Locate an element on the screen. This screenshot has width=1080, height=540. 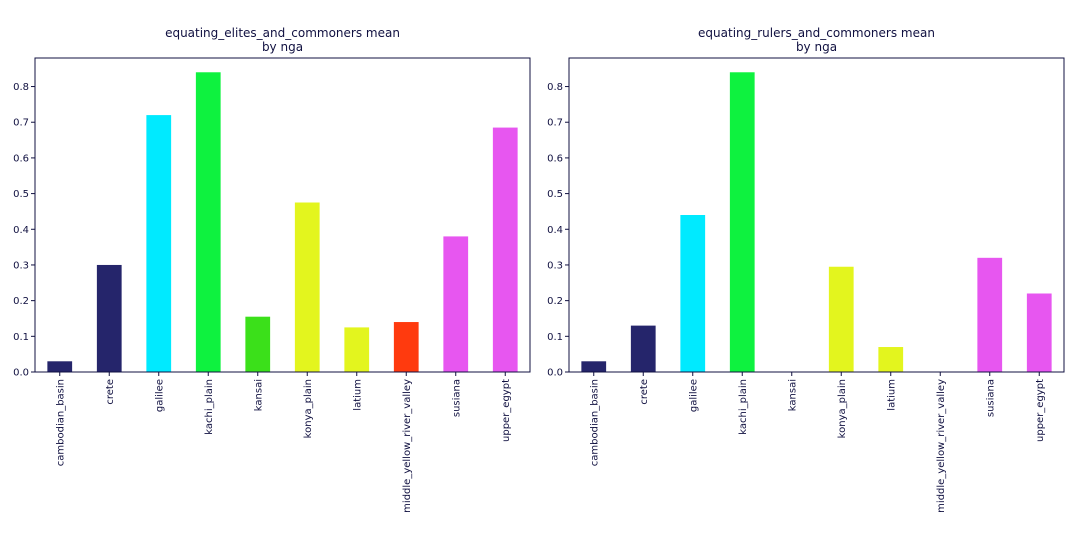
chart-title: equating_rulers_and_commoners mean is located at coordinates (816, 33).